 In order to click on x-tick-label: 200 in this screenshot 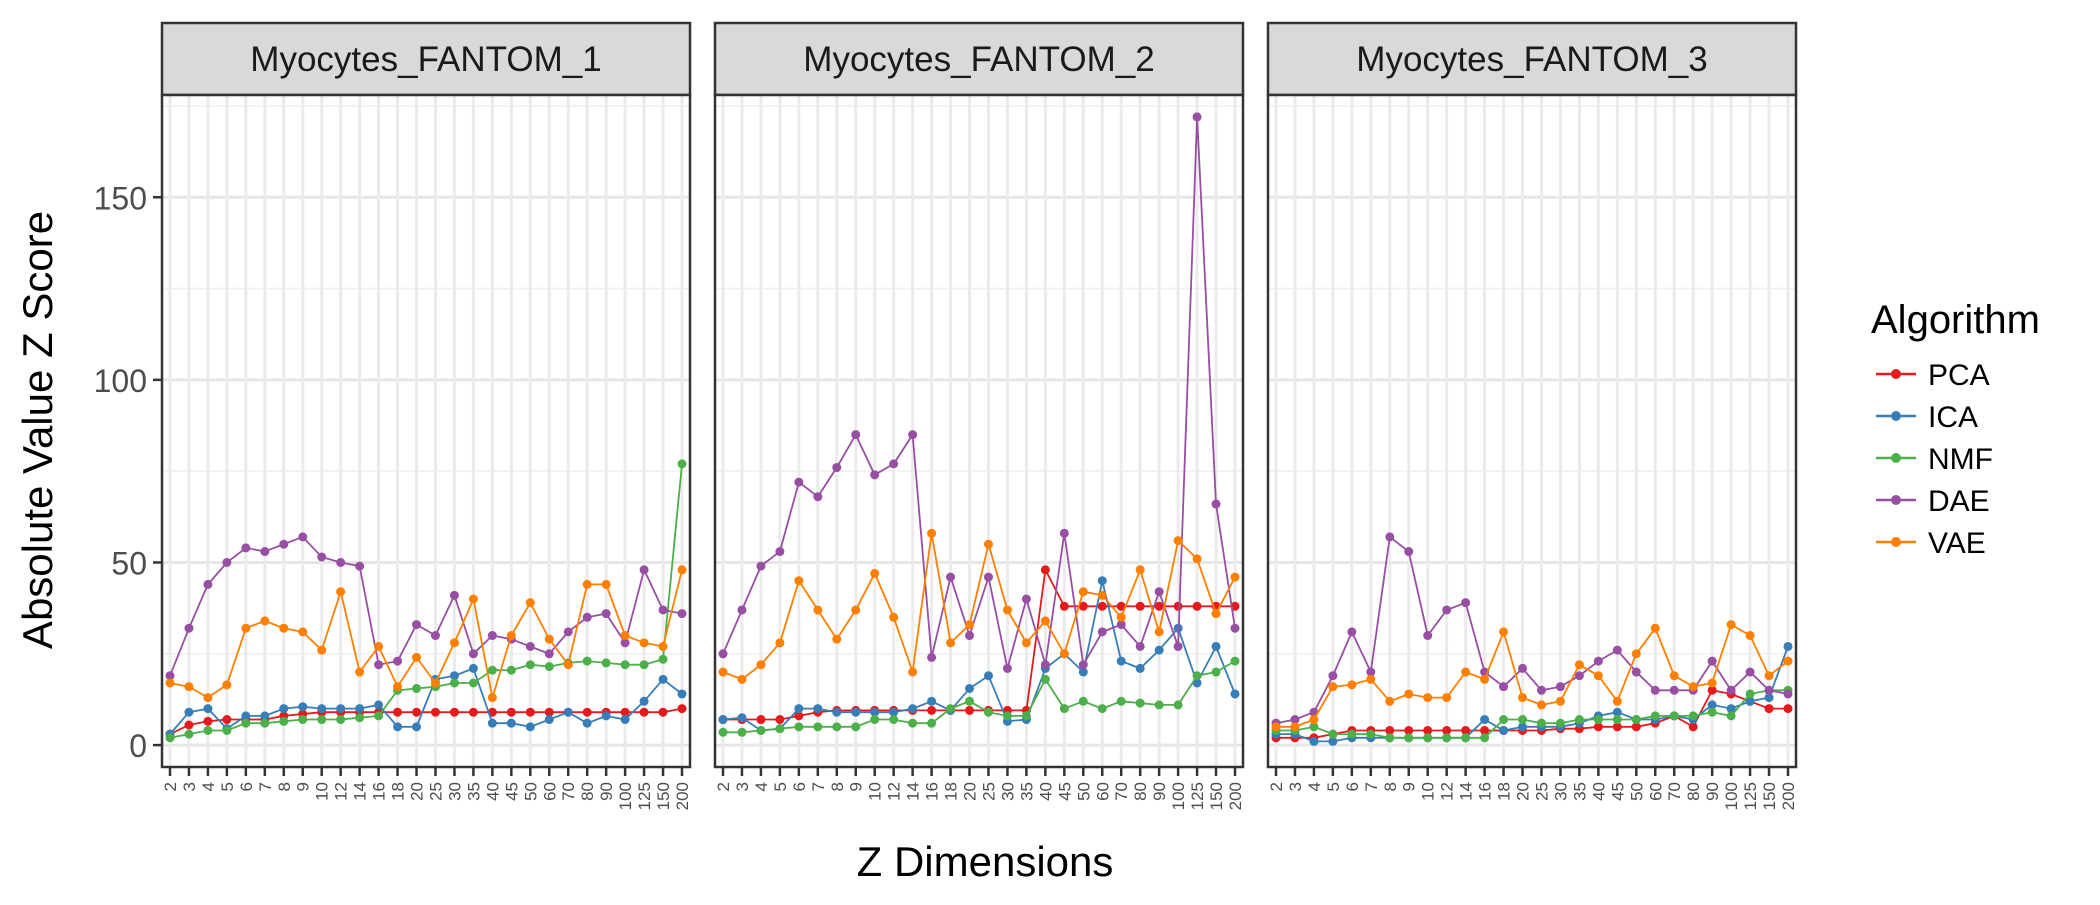, I will do `click(1788, 796)`.